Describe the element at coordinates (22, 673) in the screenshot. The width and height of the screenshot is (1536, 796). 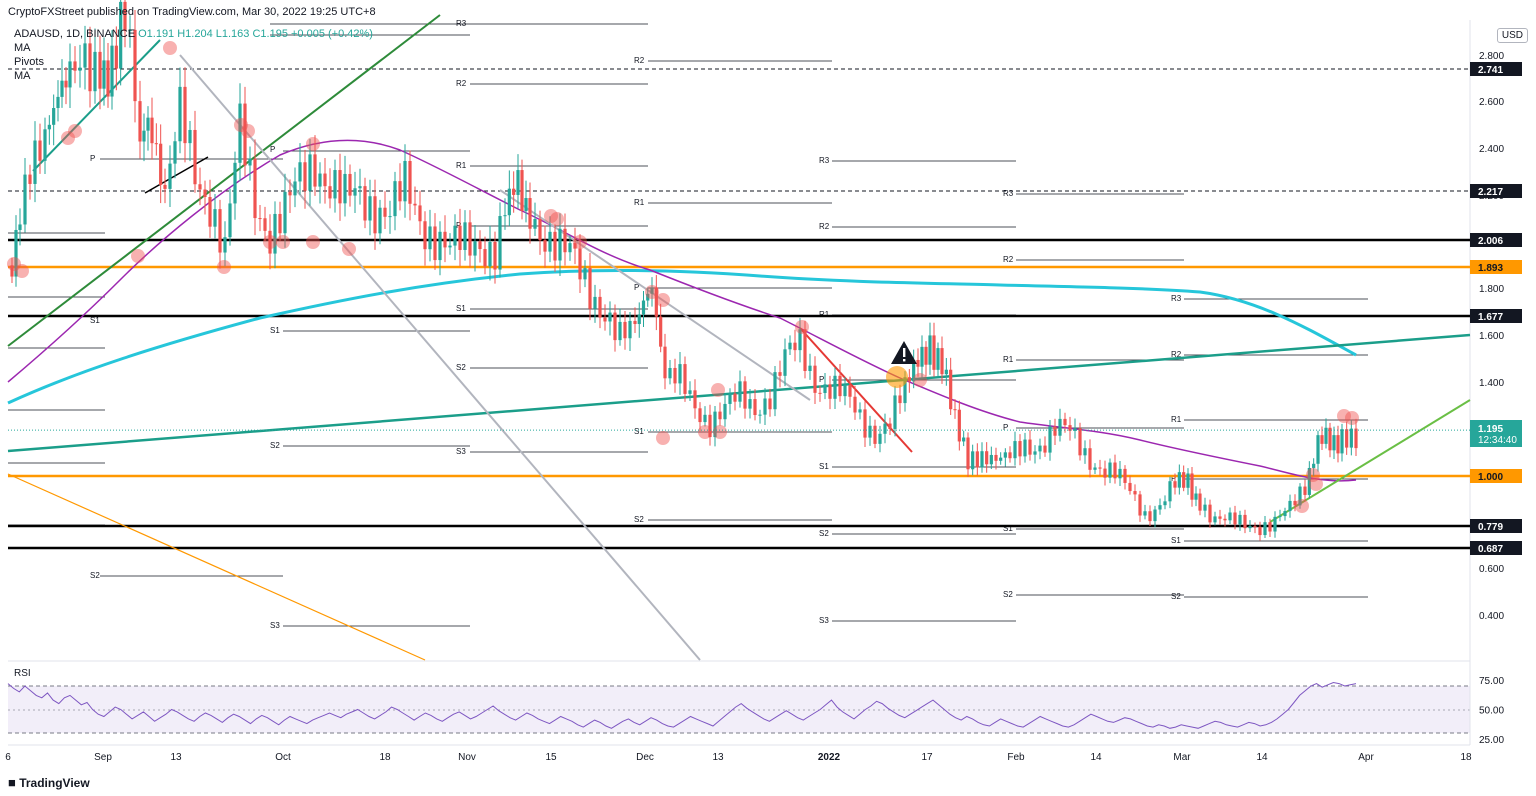
I see `rsi-label: RSI` at that location.